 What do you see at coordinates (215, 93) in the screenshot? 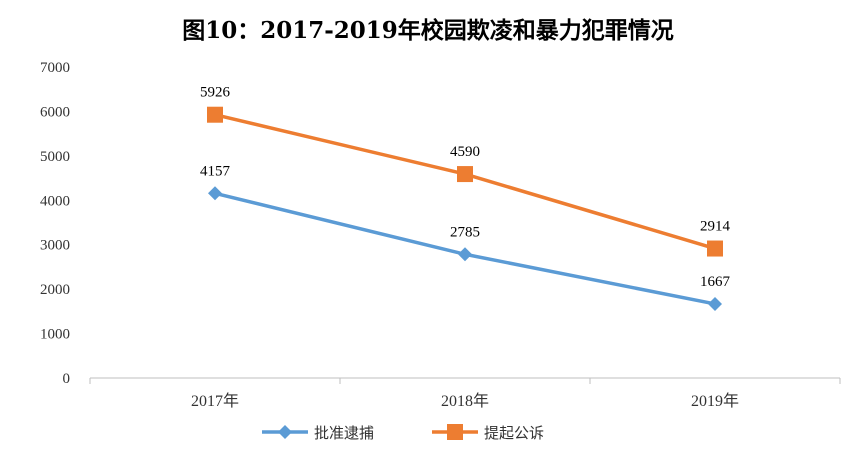
I see `data-label: 5926` at bounding box center [215, 93].